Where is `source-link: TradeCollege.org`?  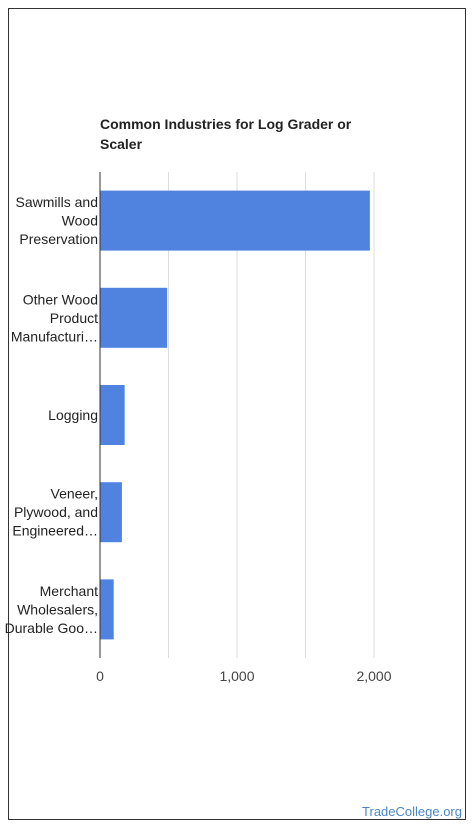
source-link: TradeCollege.org is located at coordinates (412, 811).